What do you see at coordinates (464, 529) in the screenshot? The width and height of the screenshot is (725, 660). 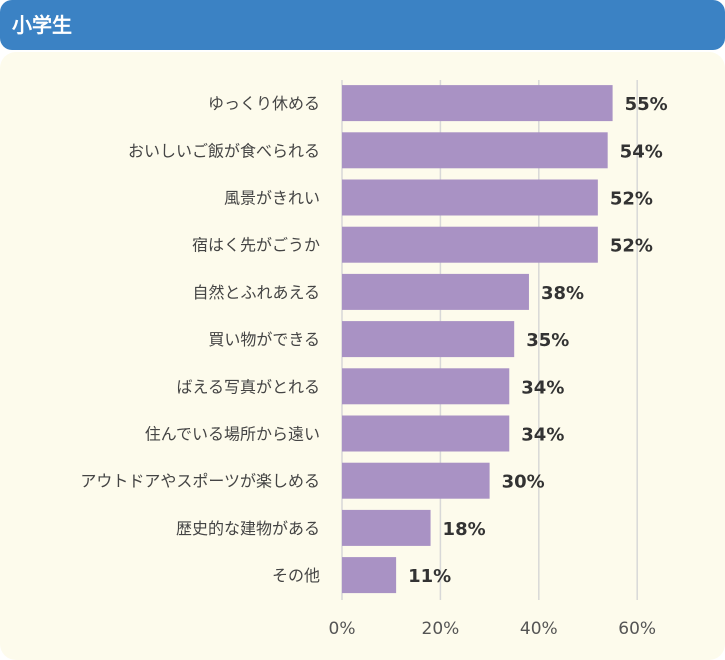 I see `value-label: 18%` at bounding box center [464, 529].